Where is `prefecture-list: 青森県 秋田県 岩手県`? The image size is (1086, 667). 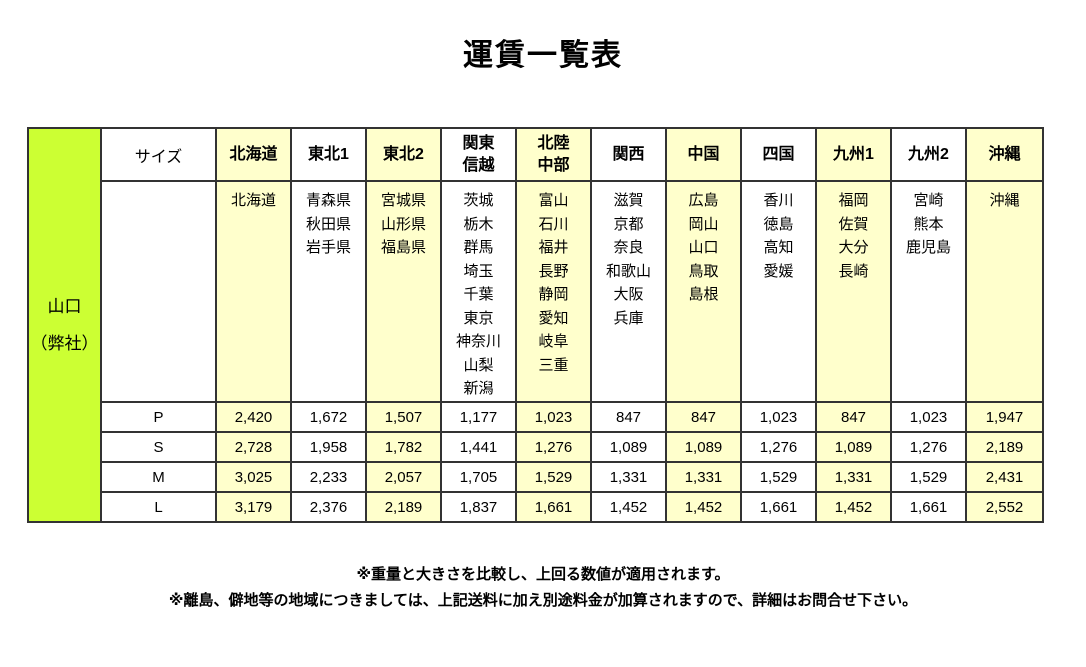 prefecture-list: 青森県 秋田県 岩手県 is located at coordinates (328, 291).